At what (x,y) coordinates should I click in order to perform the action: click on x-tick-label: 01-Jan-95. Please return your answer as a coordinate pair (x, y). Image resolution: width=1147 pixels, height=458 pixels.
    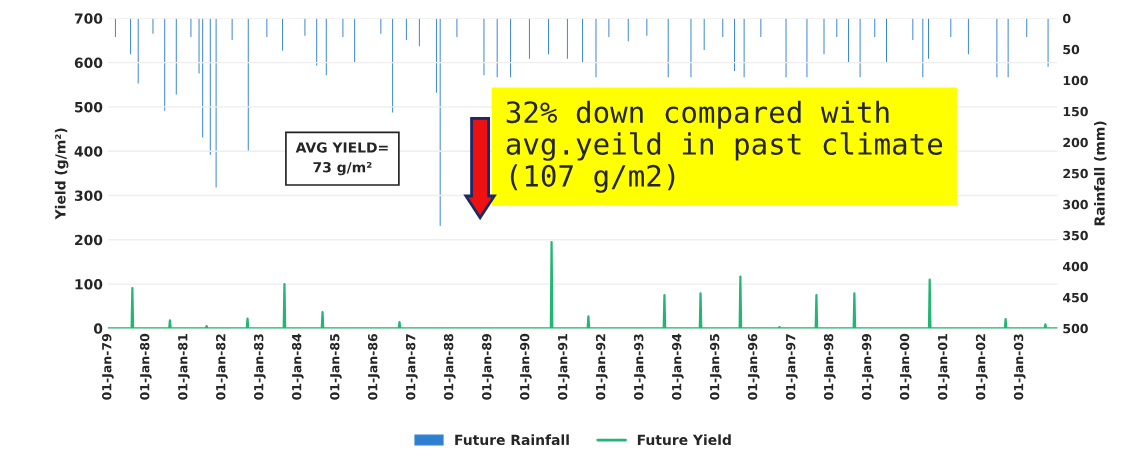
    Looking at the image, I should click on (715, 367).